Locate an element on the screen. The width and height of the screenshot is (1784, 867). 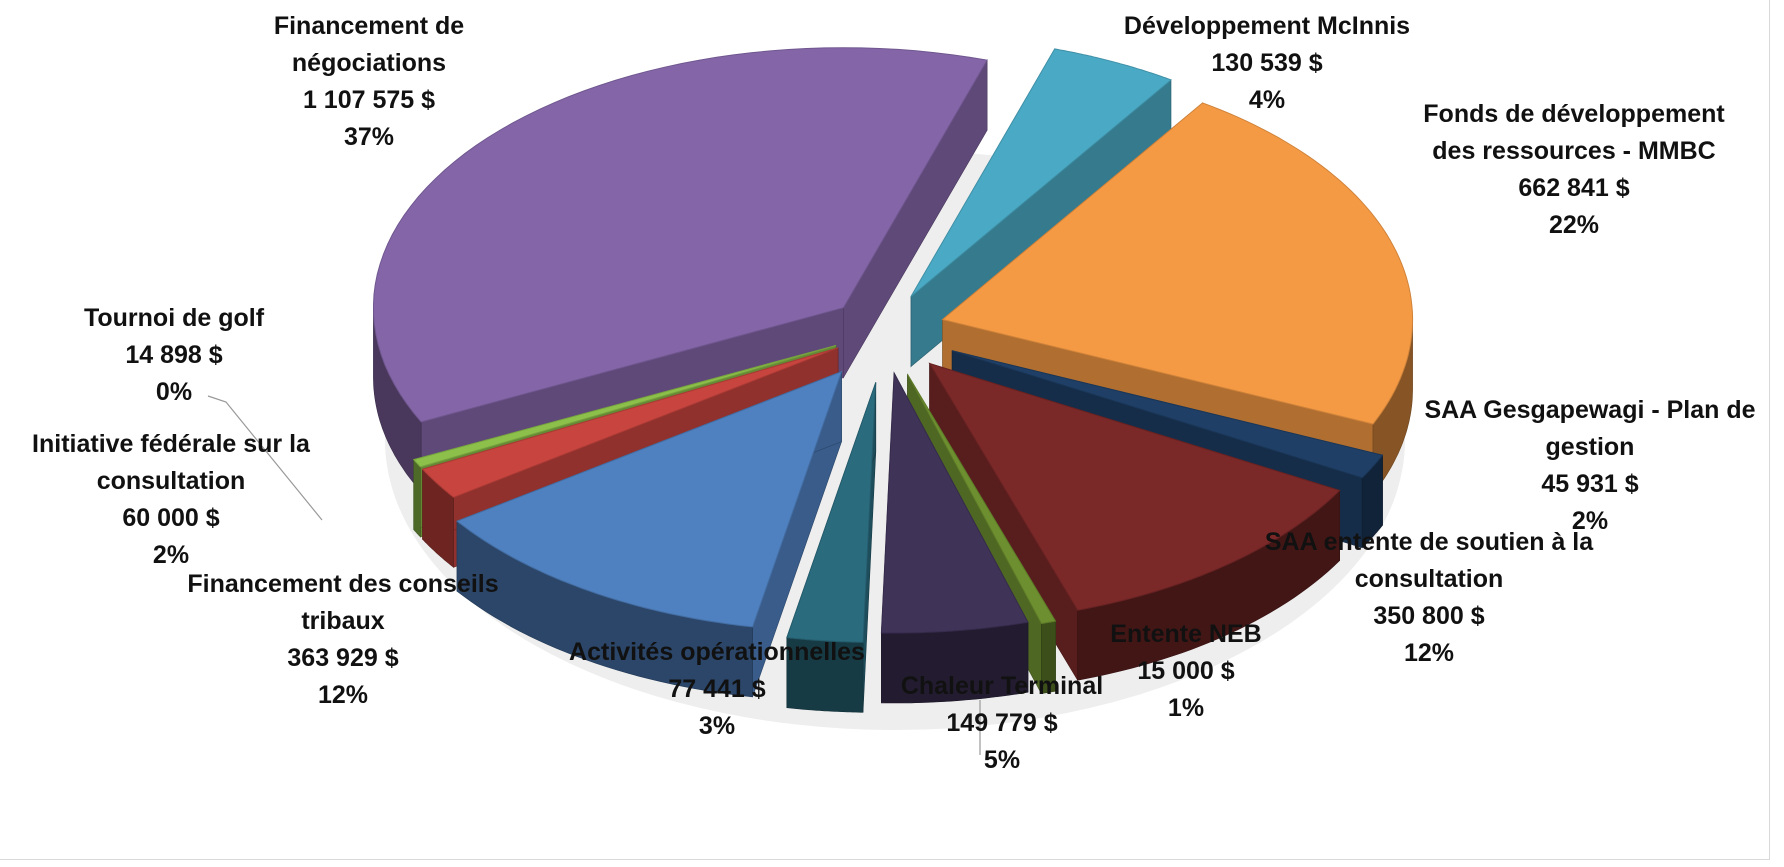
data-label-line: 77 441 $ is located at coordinates (717, 689).